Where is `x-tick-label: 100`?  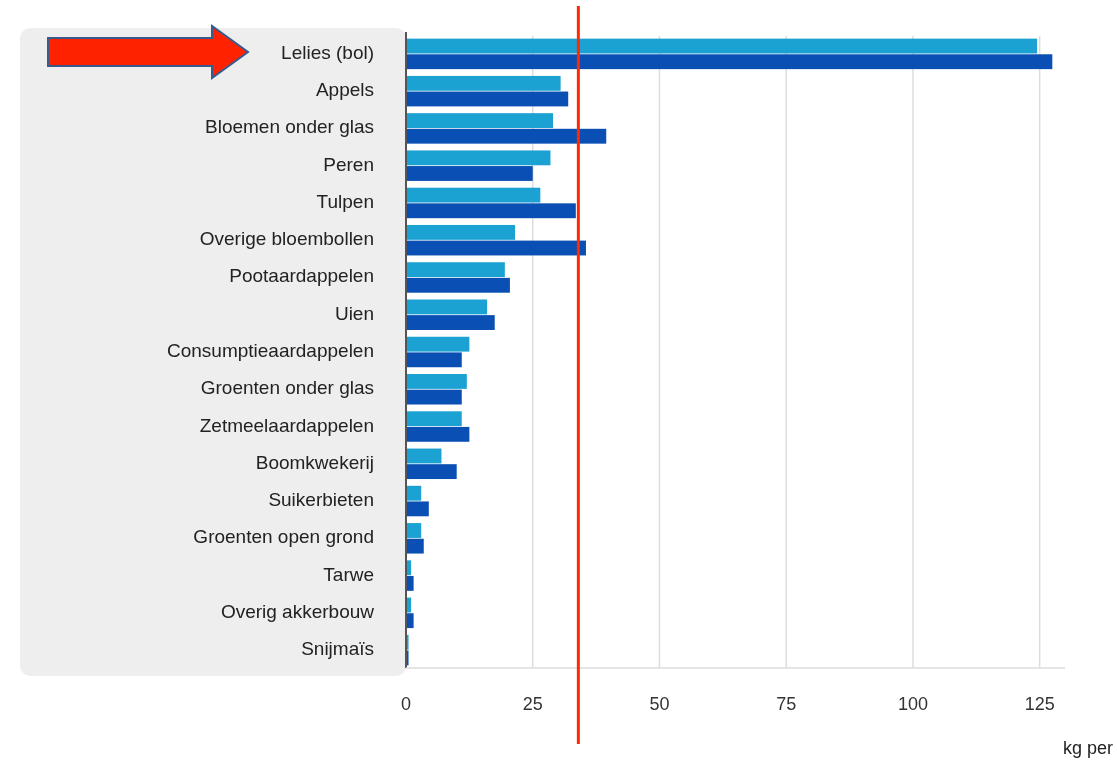
x-tick-label: 100 is located at coordinates (912, 704).